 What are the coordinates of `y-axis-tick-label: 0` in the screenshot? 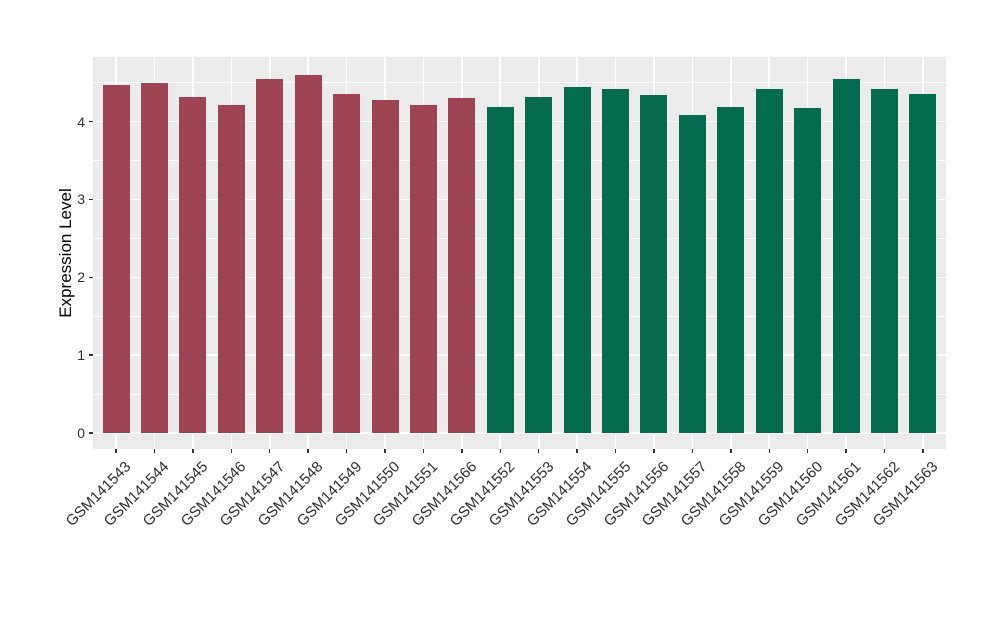 It's located at (81, 433).